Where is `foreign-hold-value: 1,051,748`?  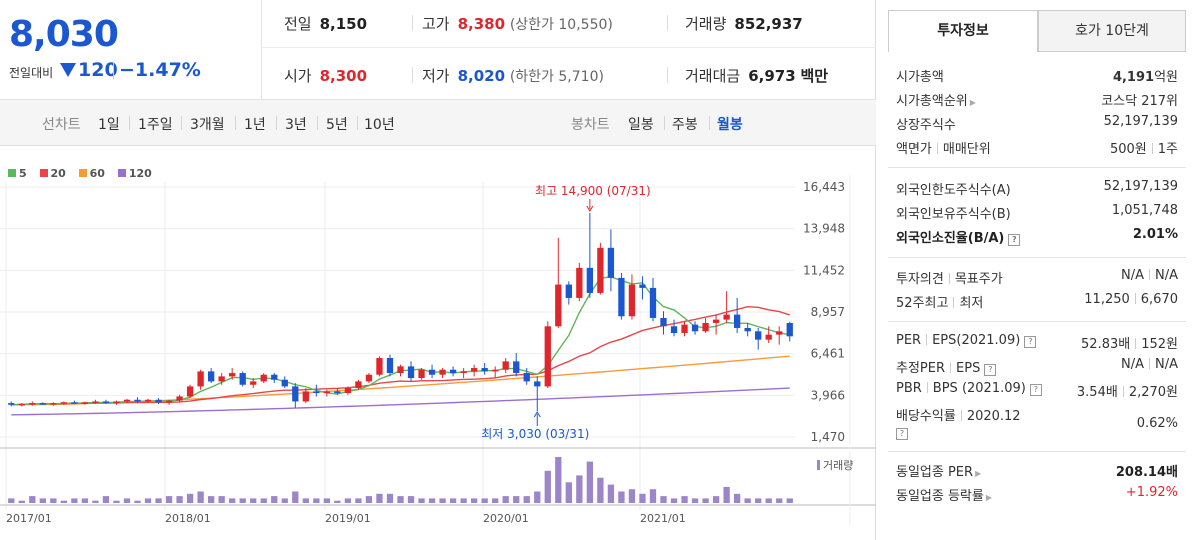 foreign-hold-value: 1,051,748 is located at coordinates (1144, 210).